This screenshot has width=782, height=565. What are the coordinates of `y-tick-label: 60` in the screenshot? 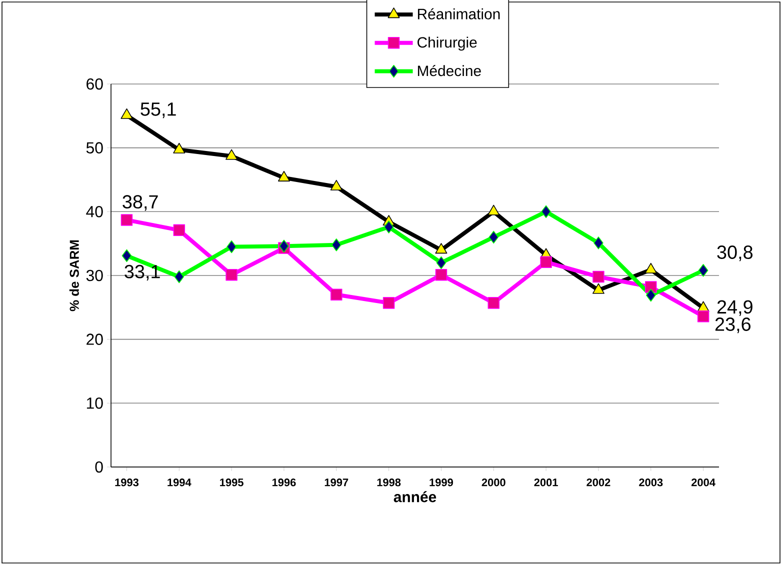 It's located at (94, 84).